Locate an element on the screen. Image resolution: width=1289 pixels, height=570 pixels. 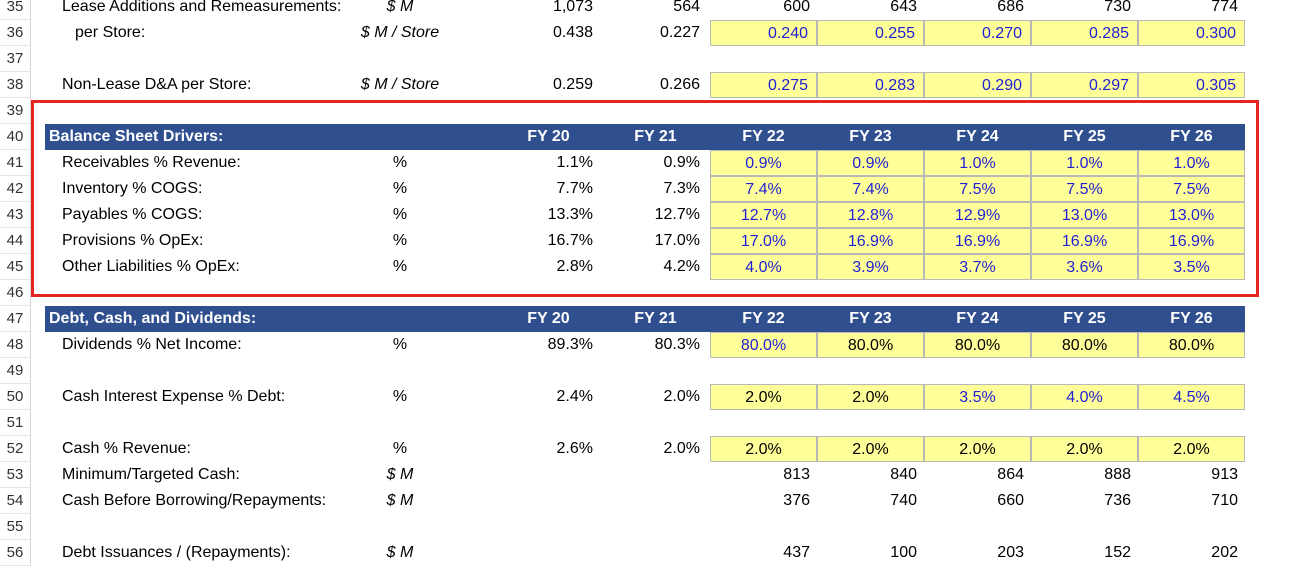
input-cell-fy26: 80.0% is located at coordinates (1191, 345).